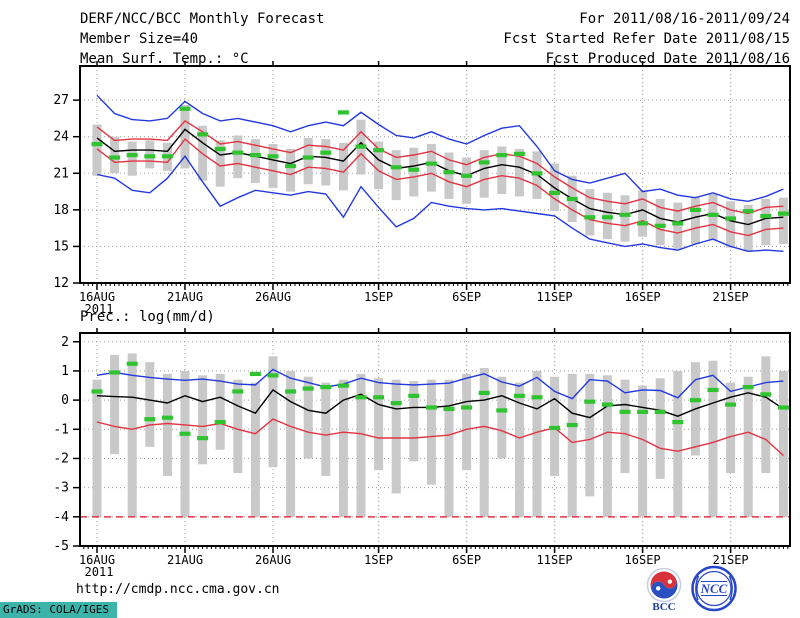 The image size is (800, 618). What do you see at coordinates (139, 39) in the screenshot?
I see `member-size-label: Member Size=40` at bounding box center [139, 39].